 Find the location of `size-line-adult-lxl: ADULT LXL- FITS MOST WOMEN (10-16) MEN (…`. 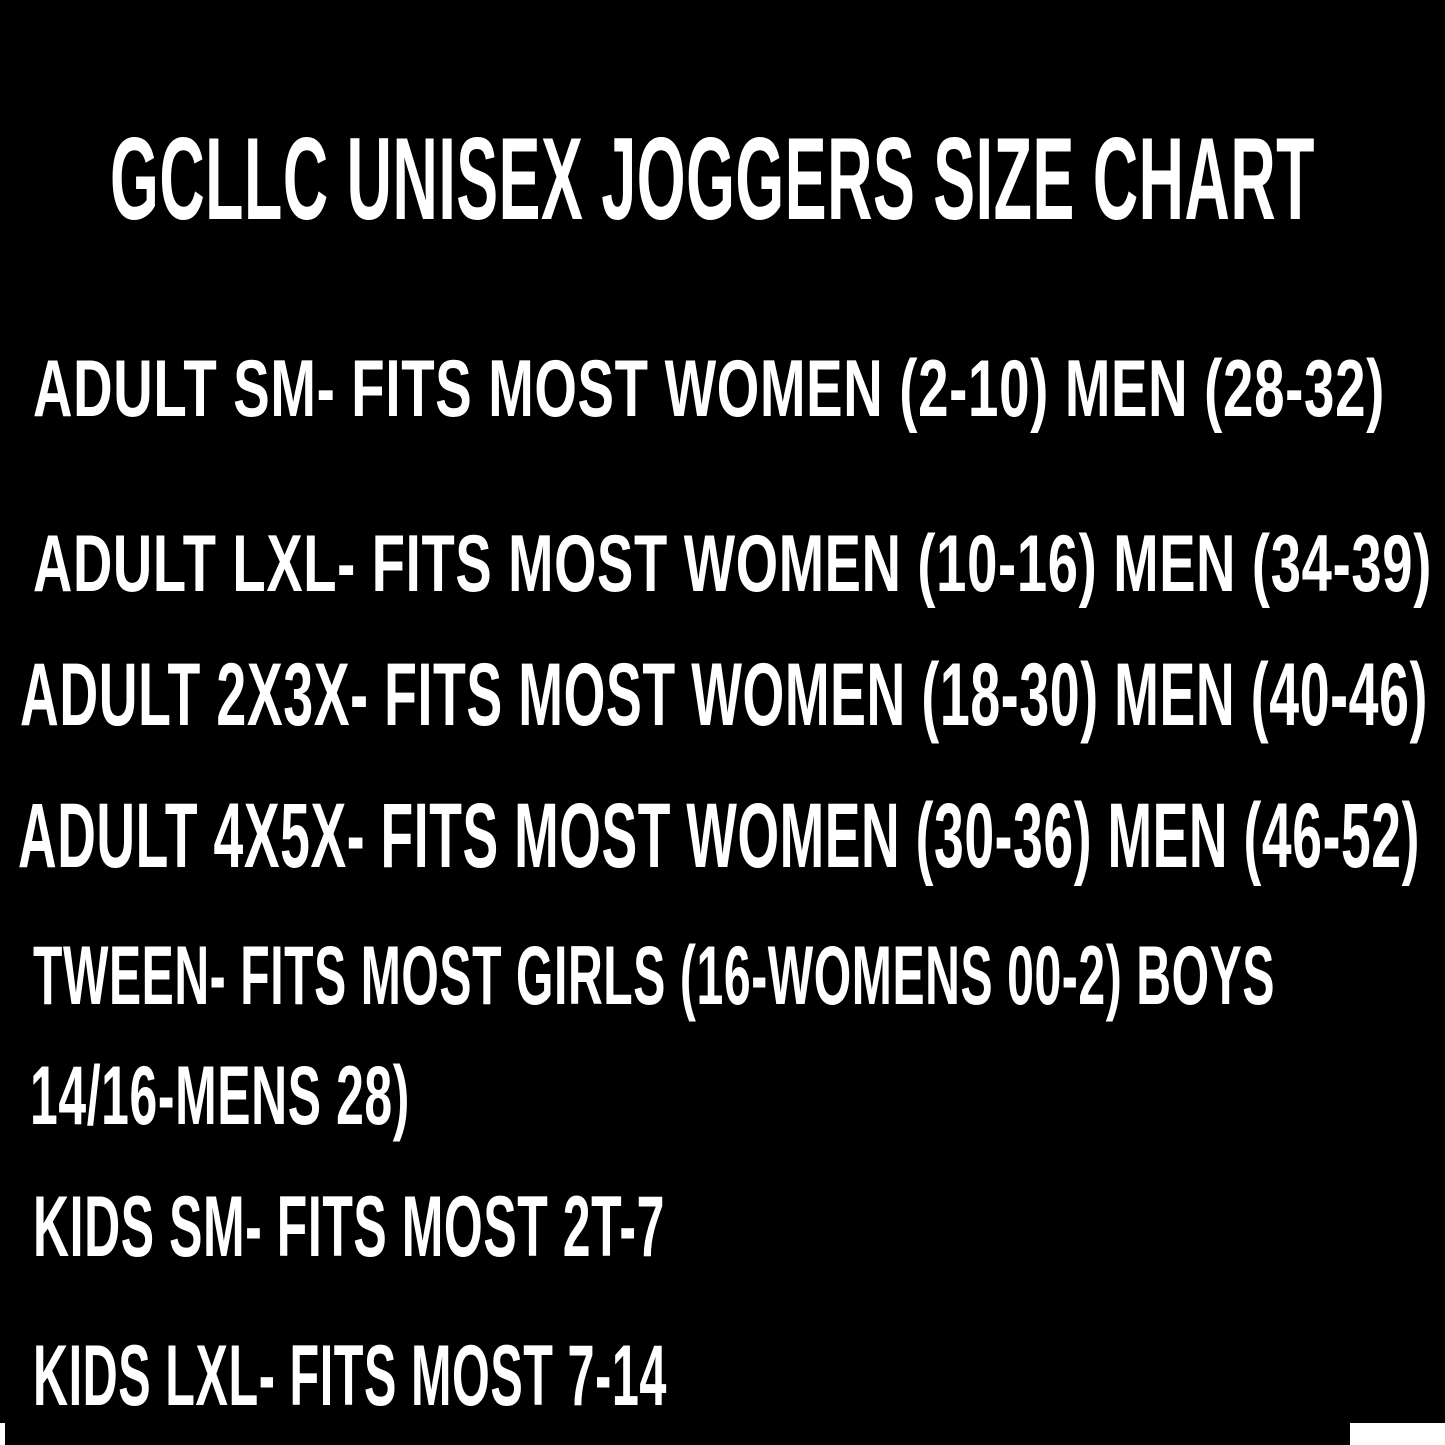

size-line-adult-lxl: ADULT LXL- FITS MOST WOMEN (10-16) MEN (… is located at coordinates (732, 563).